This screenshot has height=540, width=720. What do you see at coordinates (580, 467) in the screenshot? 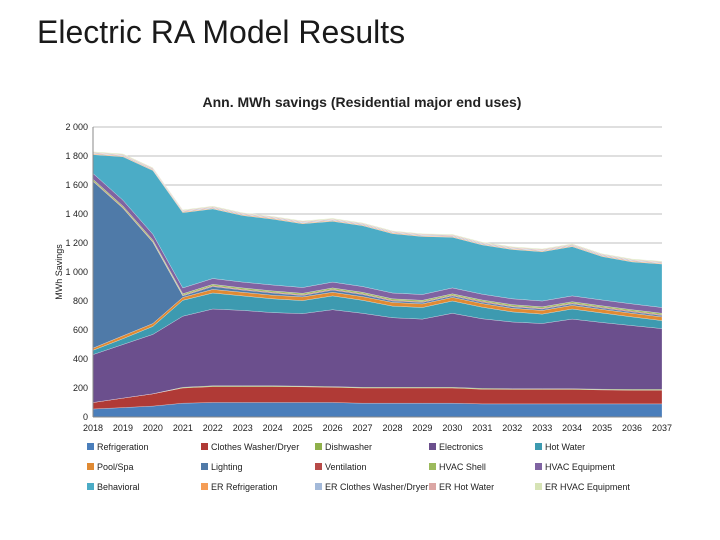
I see `legend-label: HVAC Equipment` at bounding box center [580, 467].